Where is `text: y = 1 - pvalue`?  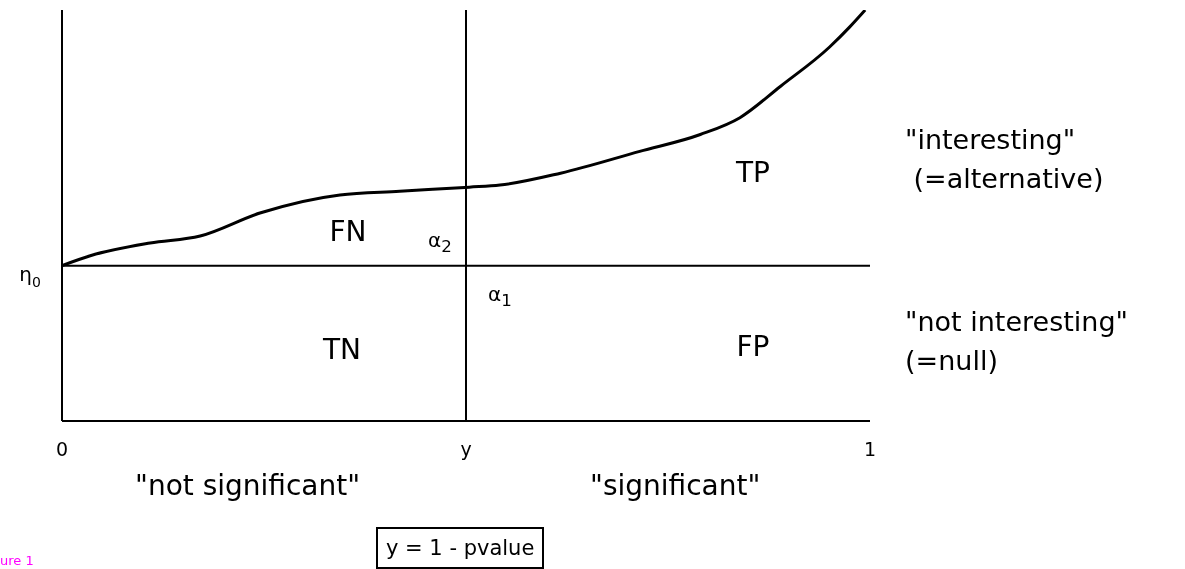
text: y = 1 - pvalue is located at coordinates (460, 548).